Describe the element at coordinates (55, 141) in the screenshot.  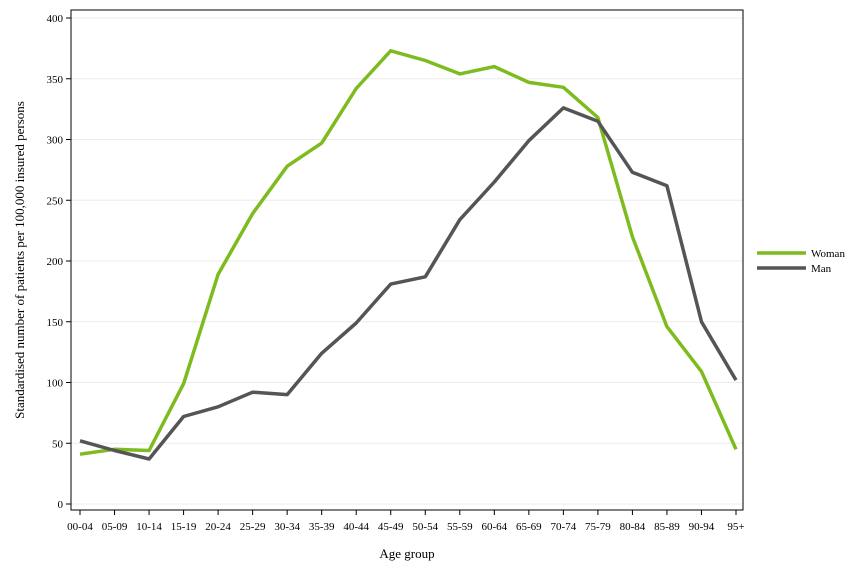
I see `y-tick-label: 300` at that location.